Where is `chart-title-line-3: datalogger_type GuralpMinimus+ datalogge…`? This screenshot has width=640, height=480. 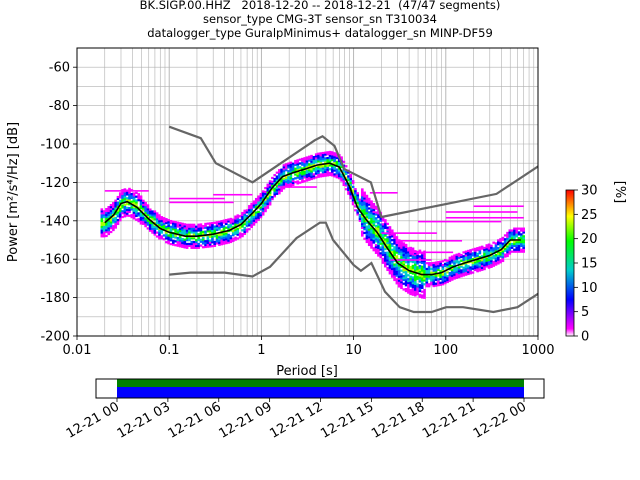 chart-title-line-3: datalogger_type GuralpMinimus+ datalogge… is located at coordinates (320, 33).